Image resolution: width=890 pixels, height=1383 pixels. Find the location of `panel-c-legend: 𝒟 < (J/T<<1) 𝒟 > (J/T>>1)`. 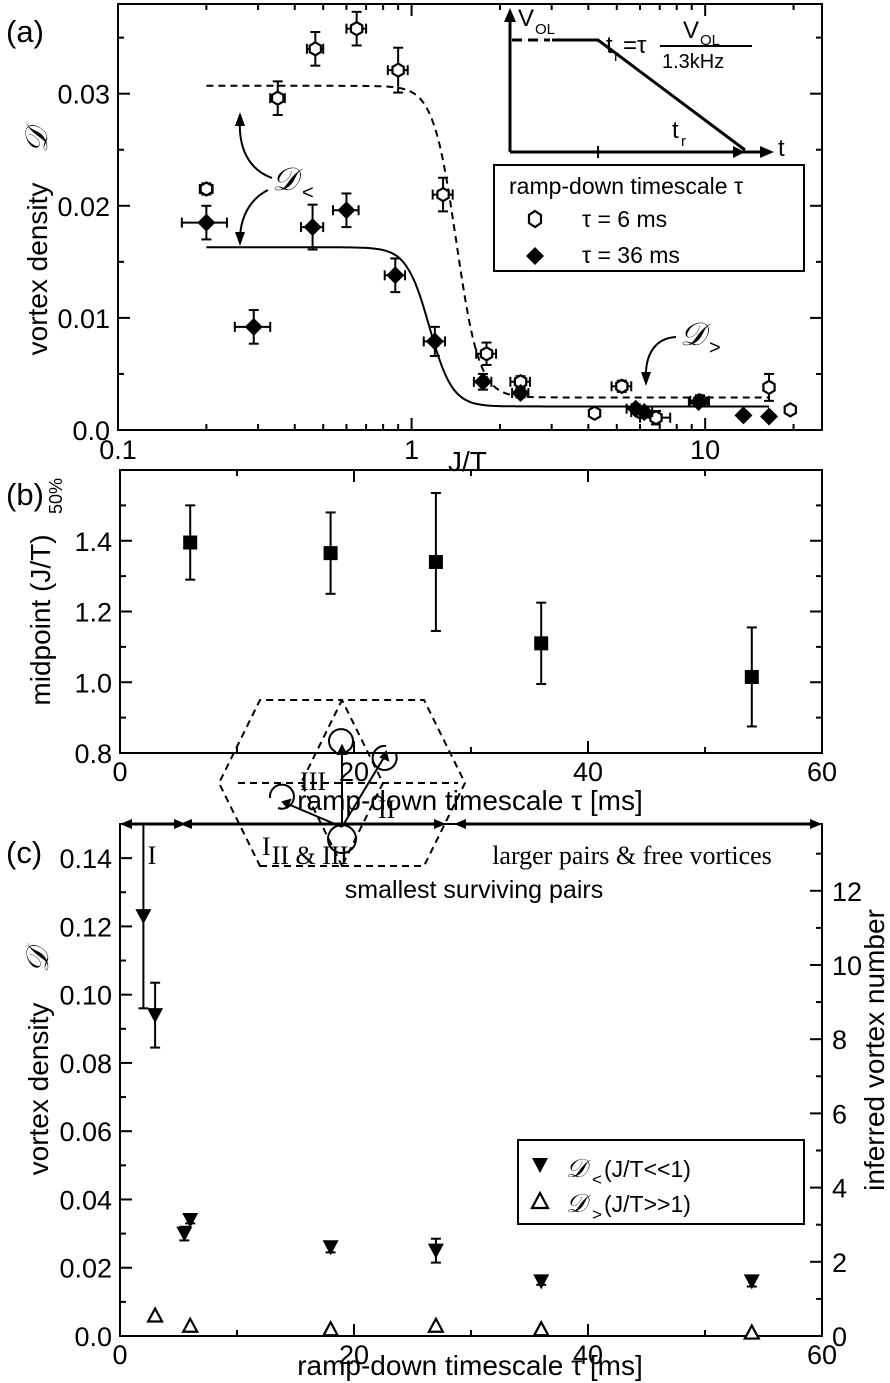

panel-c-legend: 𝒟 < (J/T<<1) 𝒟 > (J/T>>1) is located at coordinates (661, 1182).